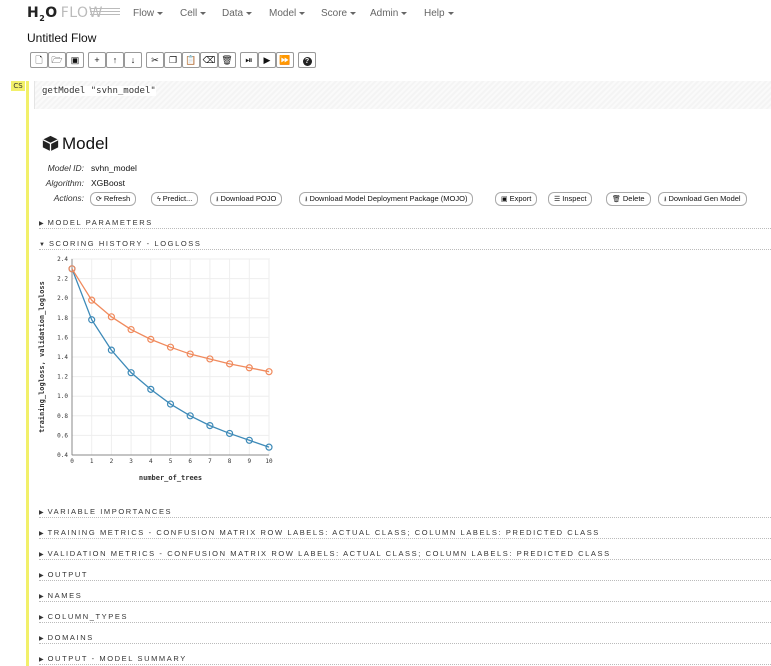 The width and height of the screenshot is (771, 666). What do you see at coordinates (628, 199) in the screenshot?
I see `delete-button: 🗑 Delete` at bounding box center [628, 199].